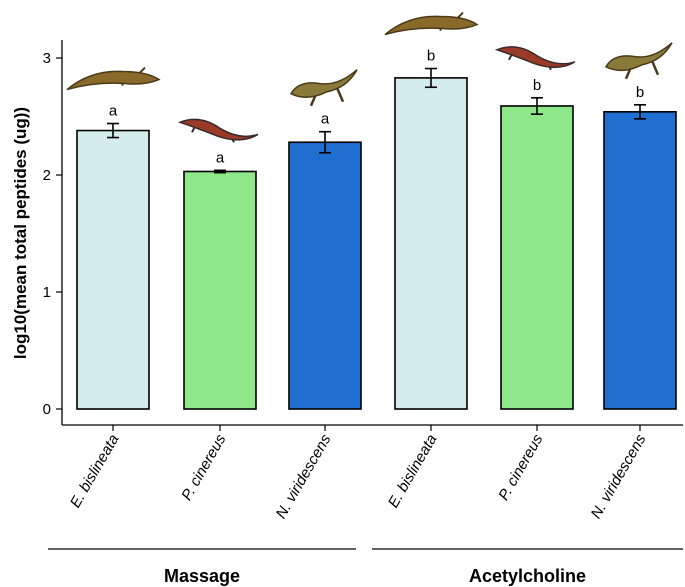 The height and width of the screenshot is (587, 685). What do you see at coordinates (47, 58) in the screenshot?
I see `y-tick-label: 3` at bounding box center [47, 58].